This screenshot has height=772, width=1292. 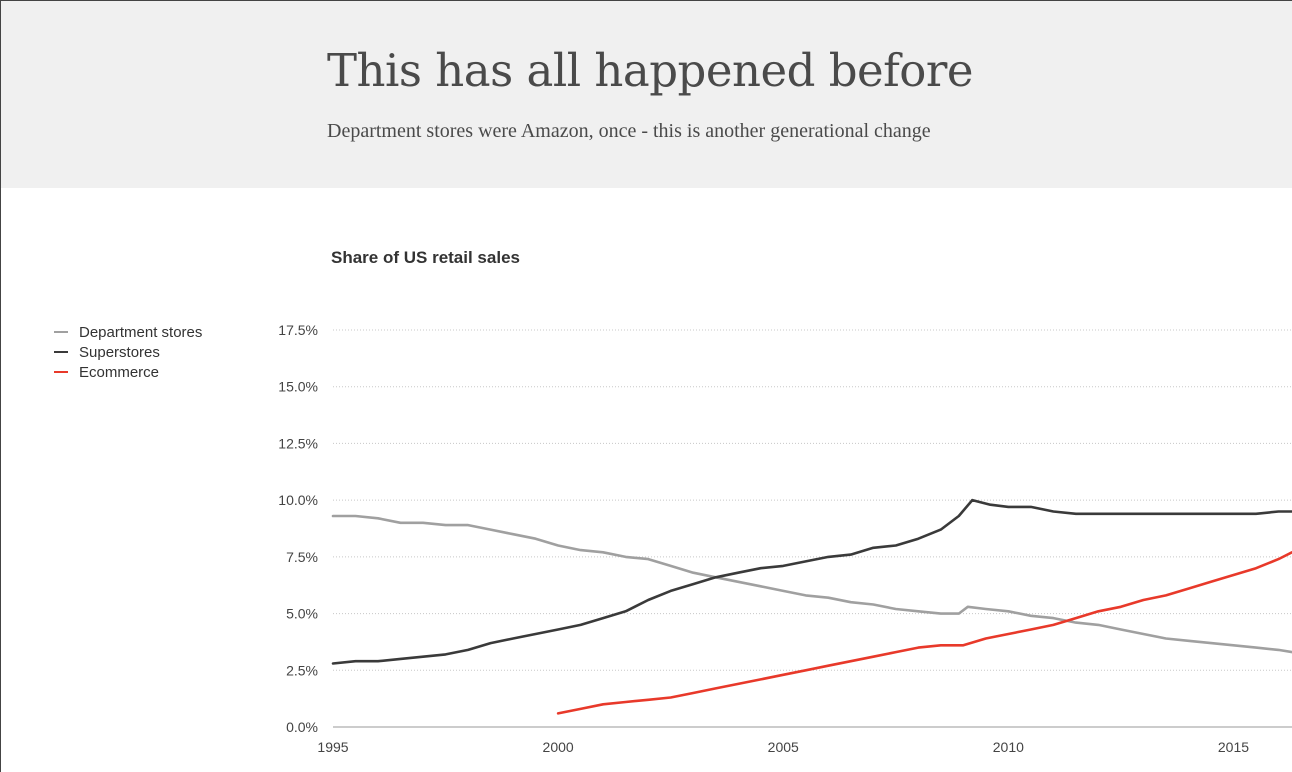 What do you see at coordinates (1008, 747) in the screenshot?
I see `x-tick-label: 2010` at bounding box center [1008, 747].